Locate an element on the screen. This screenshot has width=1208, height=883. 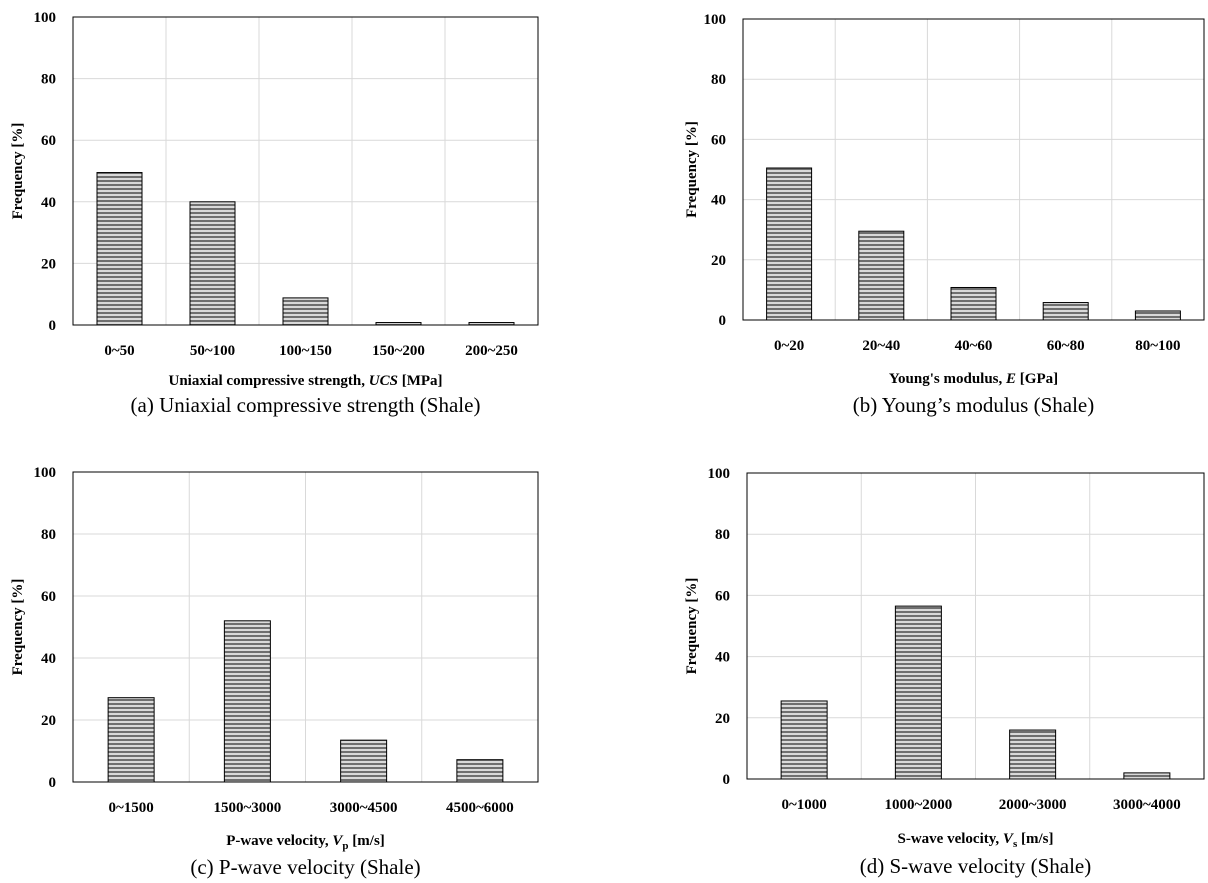
x-tick-label: 0~20 is located at coordinates (789, 346).